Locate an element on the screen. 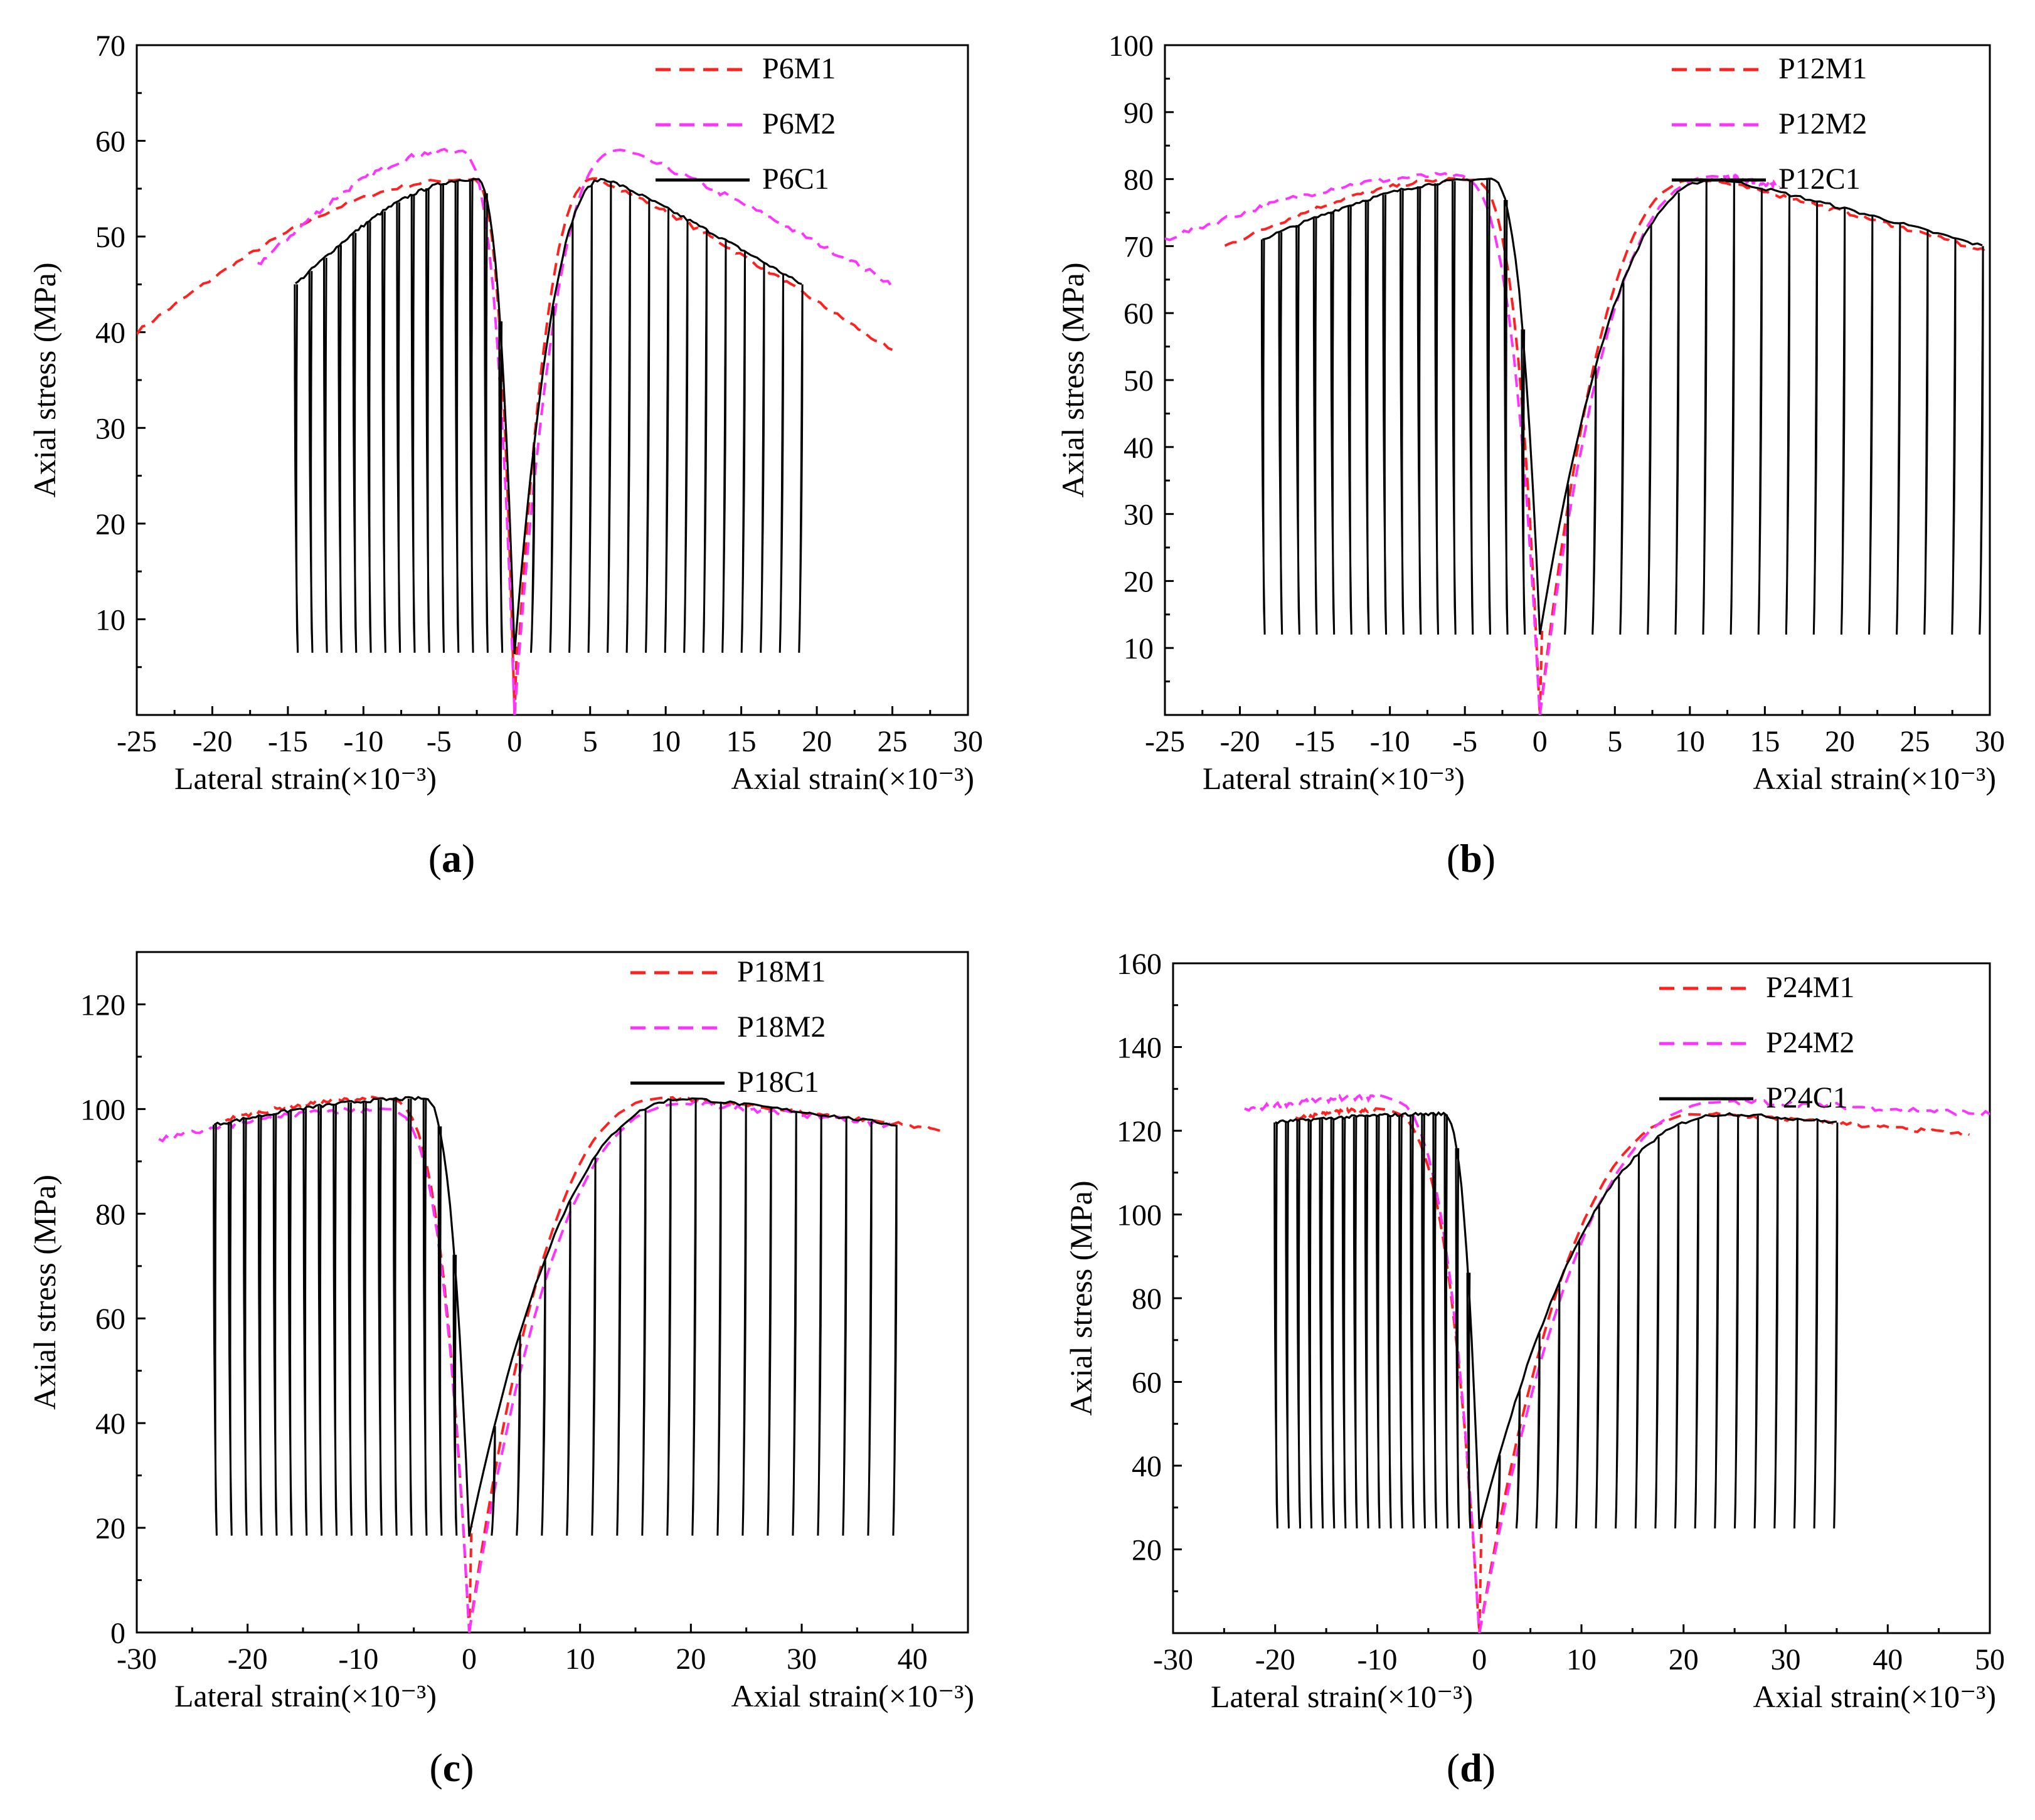 This screenshot has height=1820, width=2035. legend-label: P24M2 is located at coordinates (1810, 1042).